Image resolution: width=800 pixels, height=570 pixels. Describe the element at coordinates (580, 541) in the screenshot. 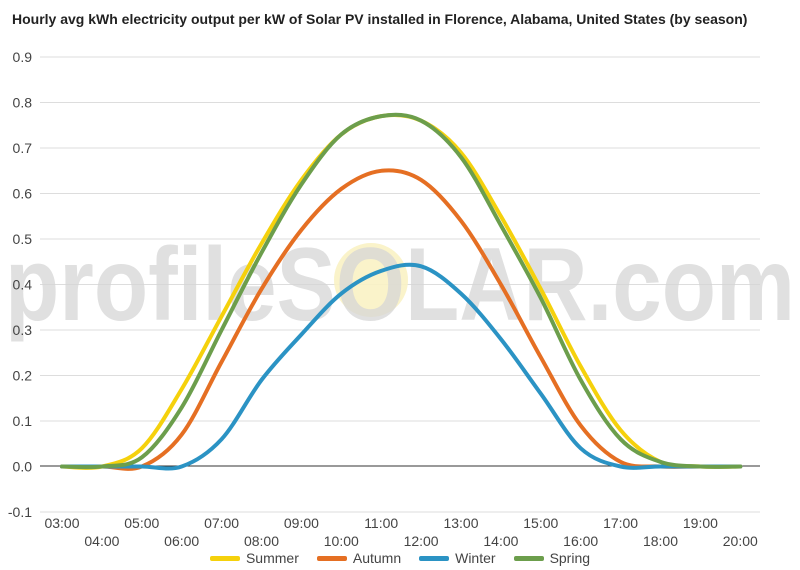

I see `x-tick-label: 16:00` at that location.